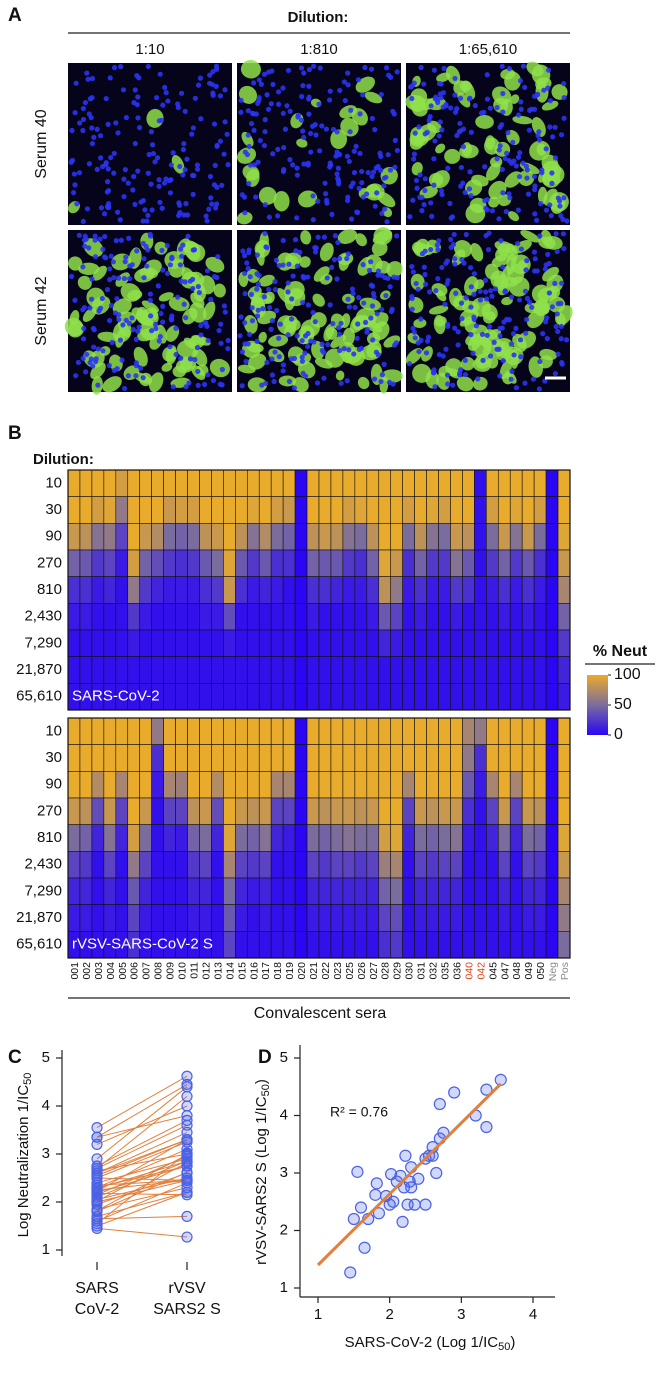  Describe the element at coordinates (318, 1314) in the screenshot. I see `x-tick-label: 1` at that location.